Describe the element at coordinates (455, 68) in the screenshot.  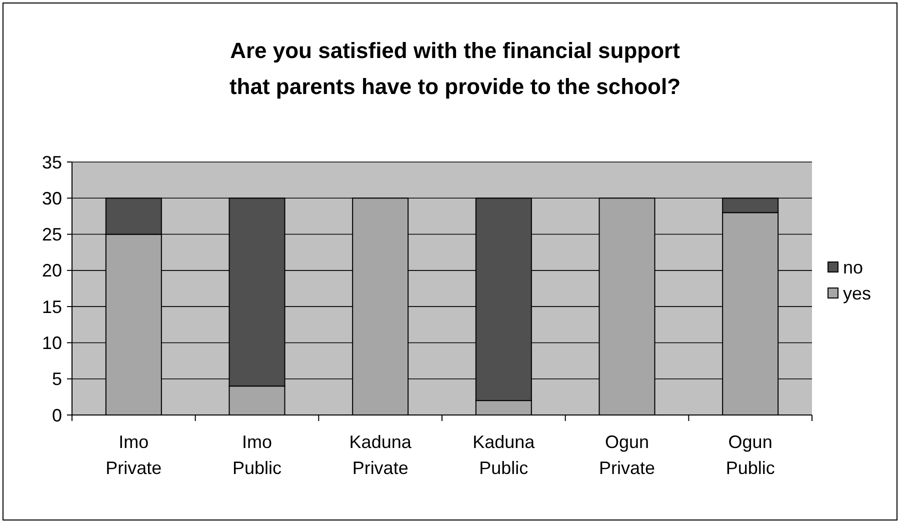
I see `chart-title: Are you satisfied with the financial support that parents have to provide to the school?` at that location.